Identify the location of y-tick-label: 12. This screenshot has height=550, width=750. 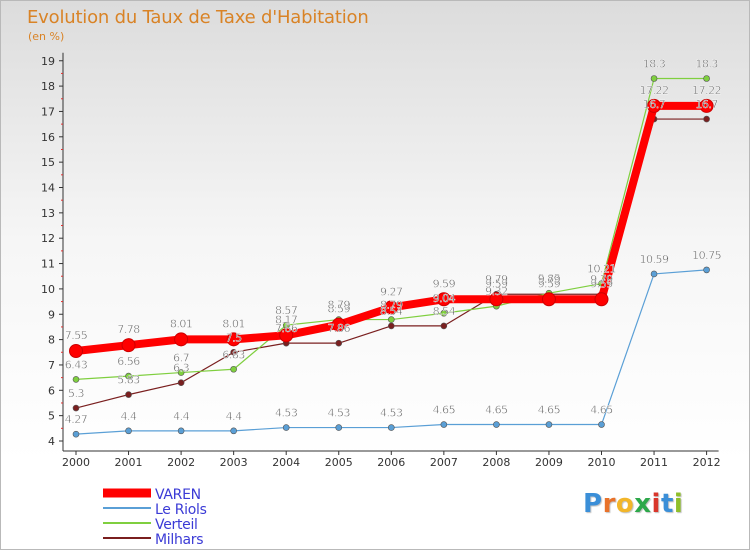
(48, 238).